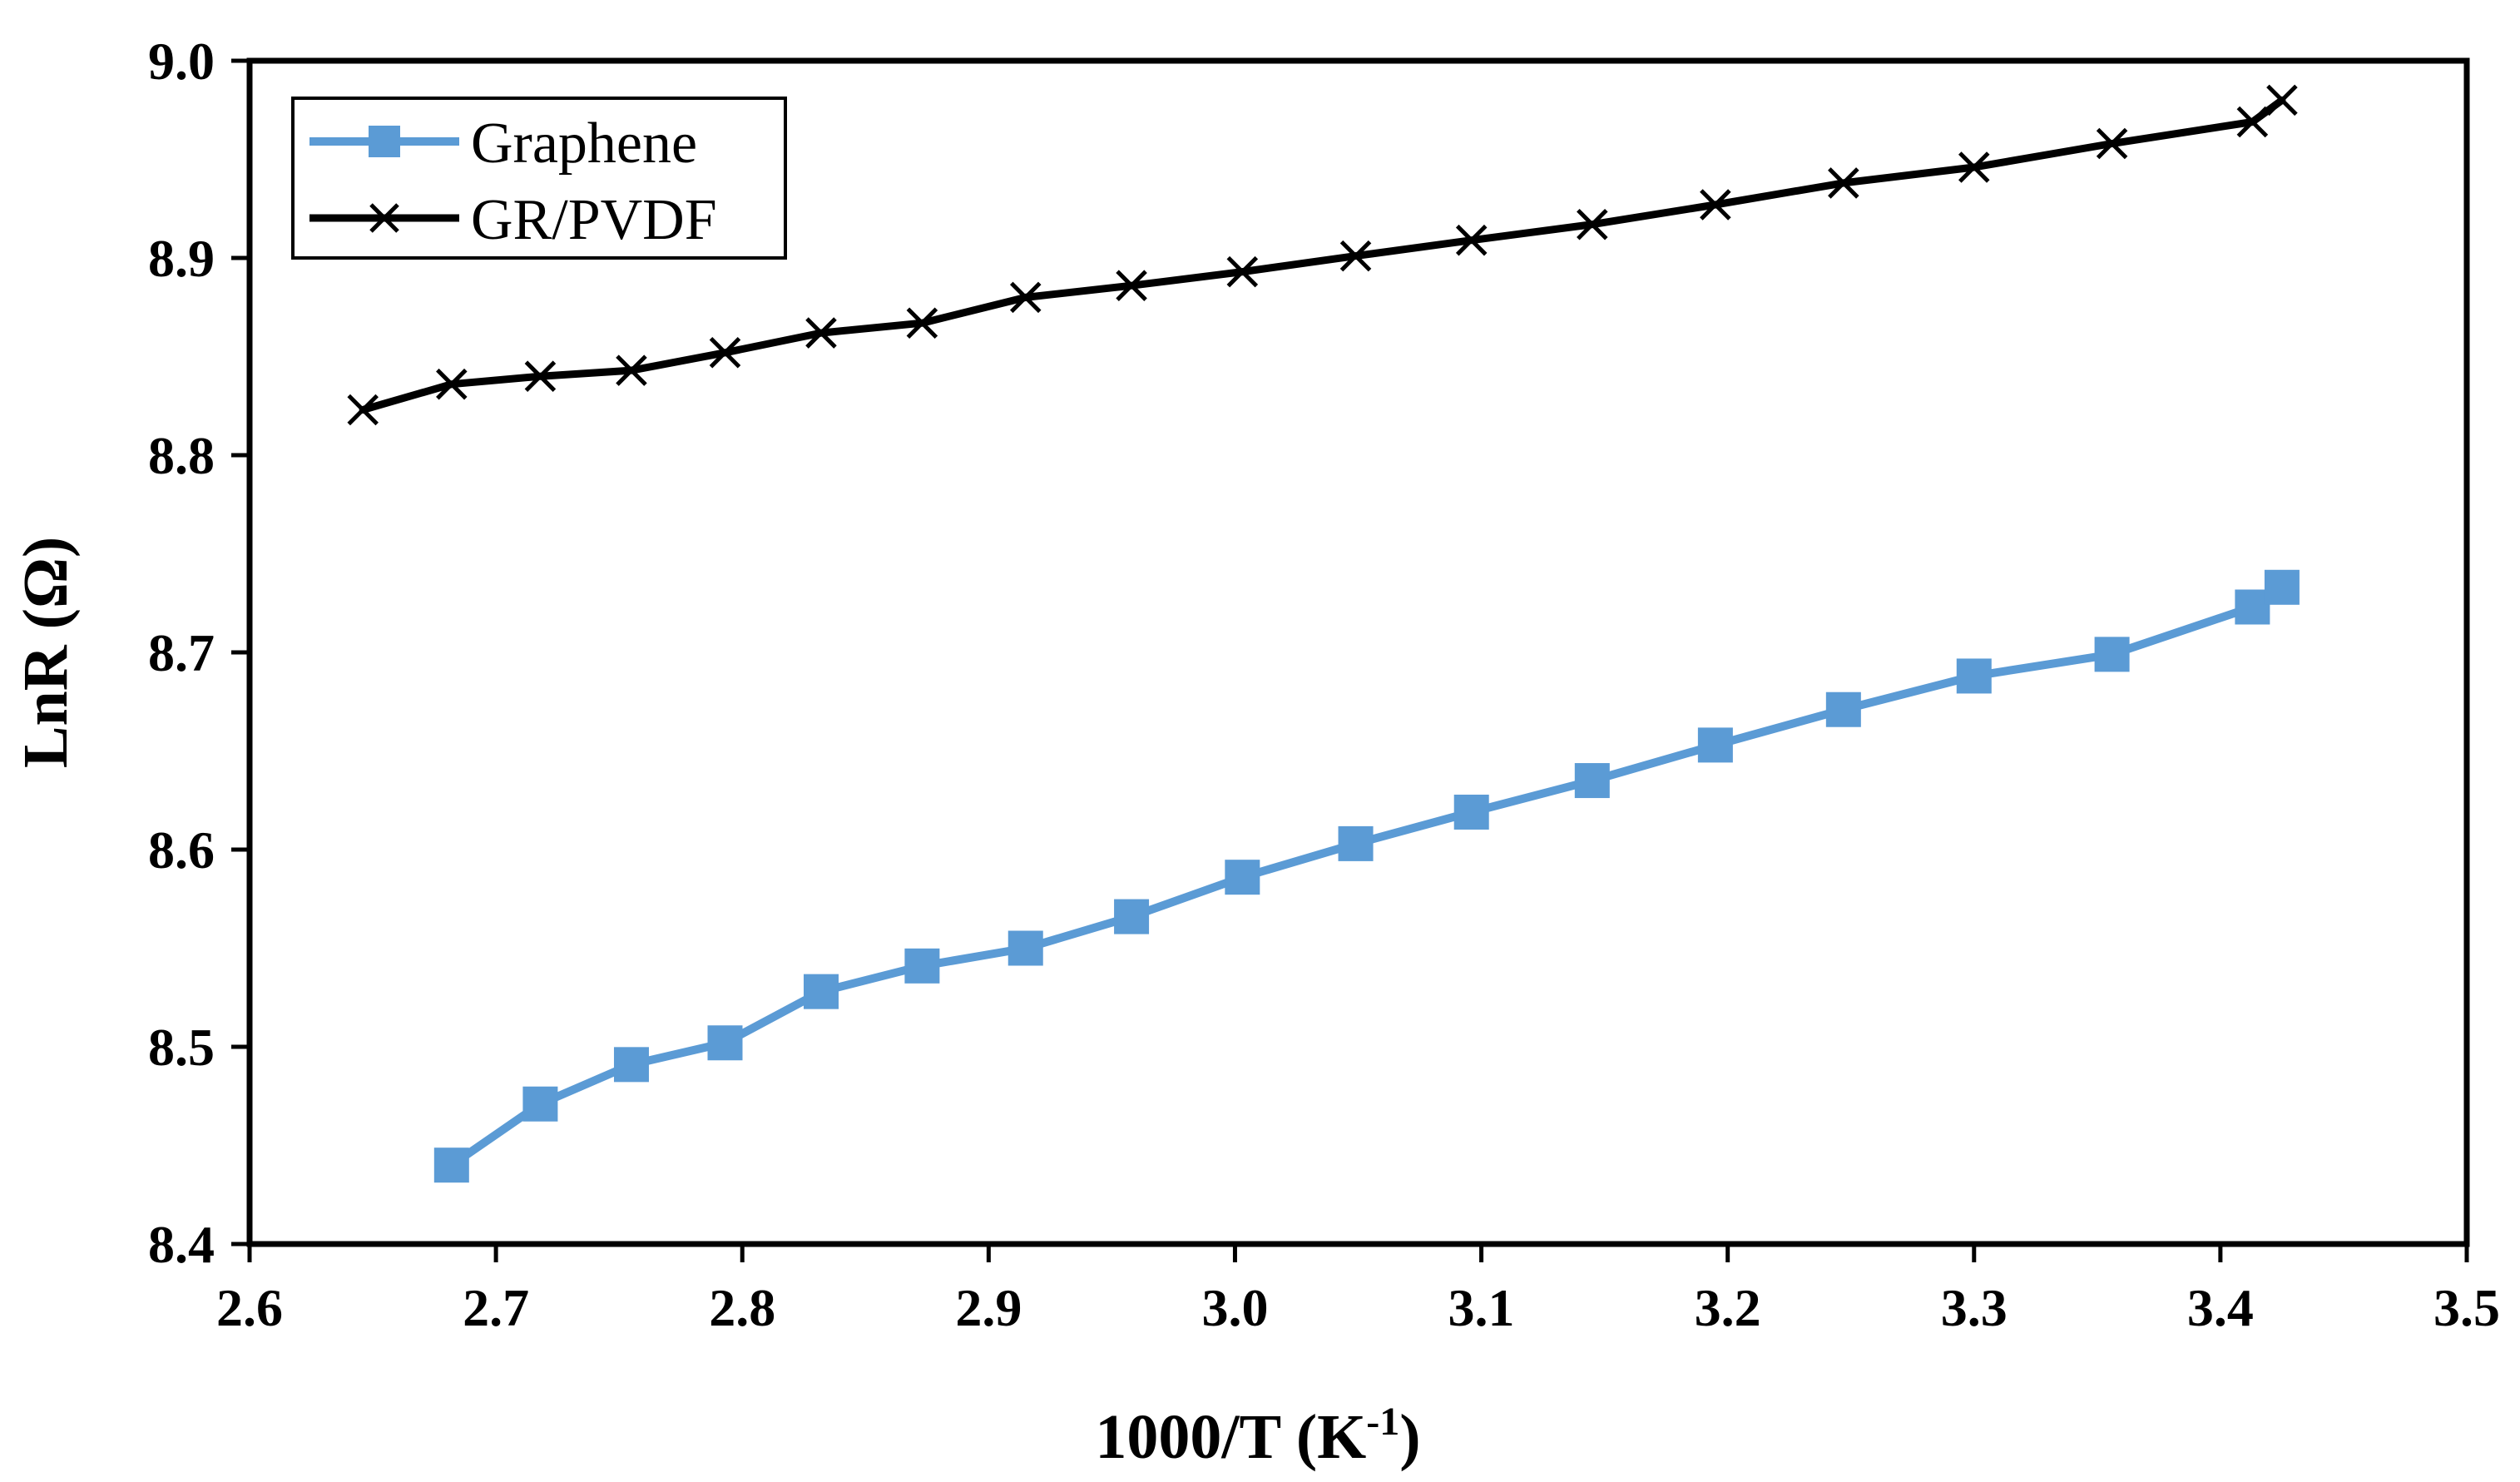 This screenshot has width=2520, height=1482. I want to click on x-tick-label: 3.1, so click(1481, 1307).